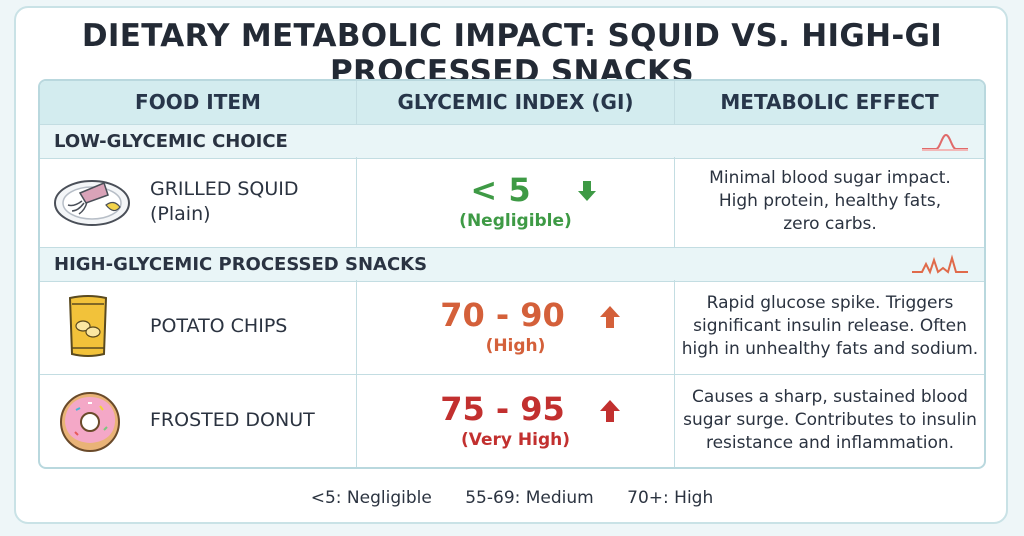 Image resolution: width=1024 pixels, height=536 pixels. What do you see at coordinates (232, 420) in the screenshot?
I see `food-name-donut: FROSTED DONUT` at bounding box center [232, 420].